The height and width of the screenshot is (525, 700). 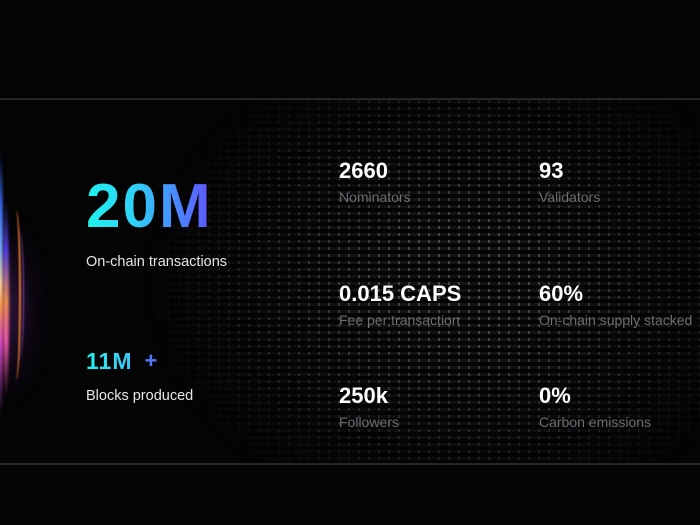 I want to click on stat-followers: 250k Followers, so click(x=369, y=407).